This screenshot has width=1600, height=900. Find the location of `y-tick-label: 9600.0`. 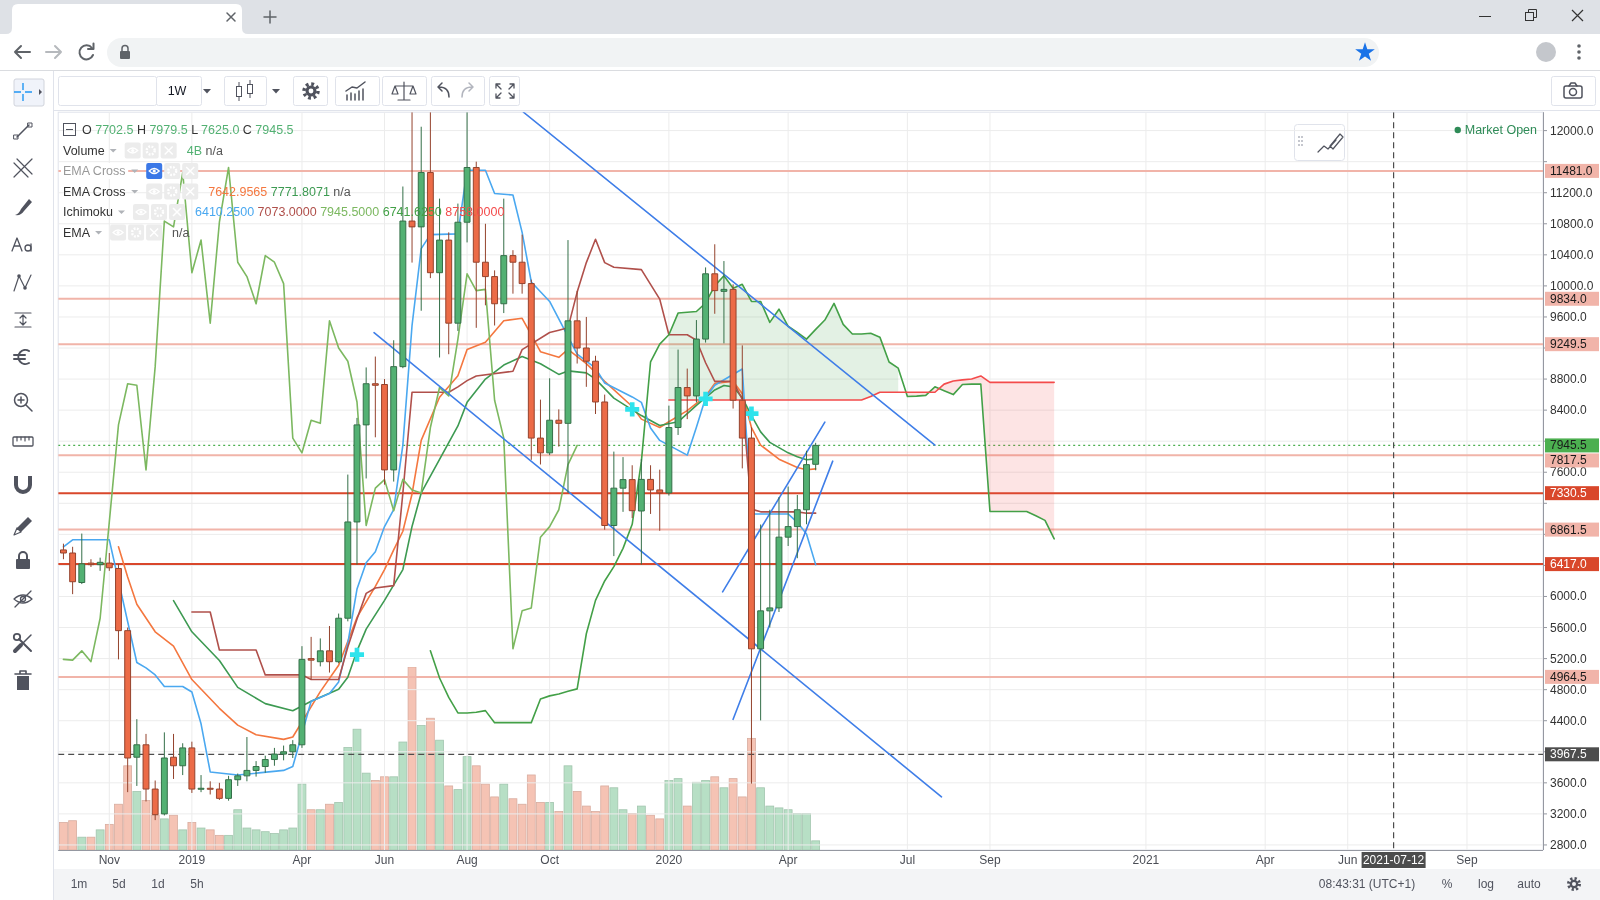

y-tick-label: 9600.0 is located at coordinates (1569, 316).